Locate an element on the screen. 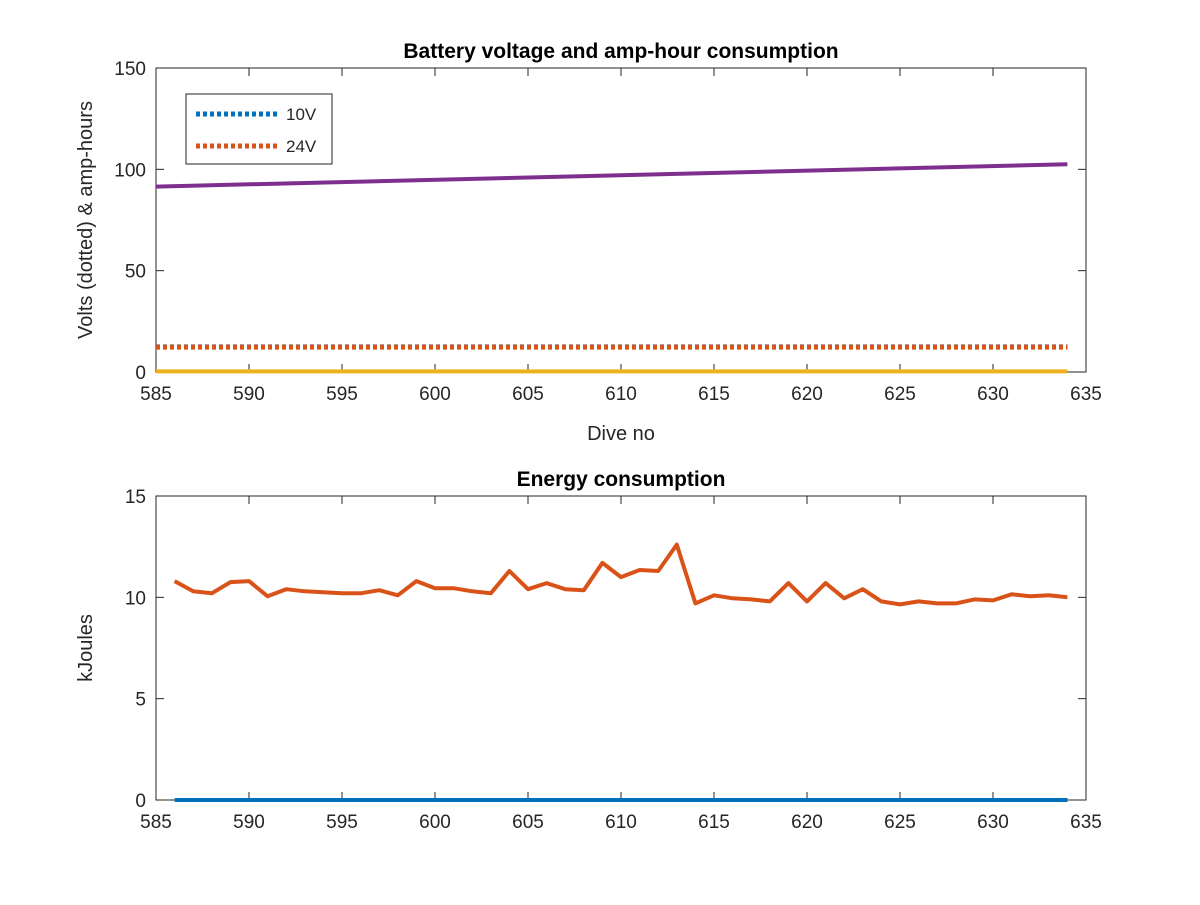 The image size is (1200, 905). bottom-xtick-label: 605 is located at coordinates (528, 822).